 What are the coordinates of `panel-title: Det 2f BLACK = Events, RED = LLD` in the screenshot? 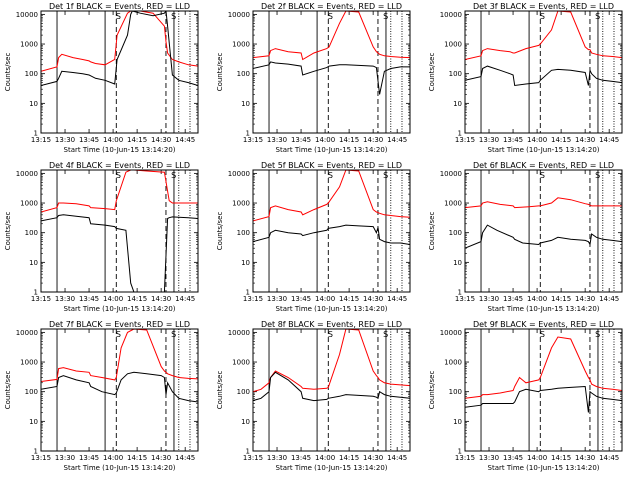 It's located at (331, 6).